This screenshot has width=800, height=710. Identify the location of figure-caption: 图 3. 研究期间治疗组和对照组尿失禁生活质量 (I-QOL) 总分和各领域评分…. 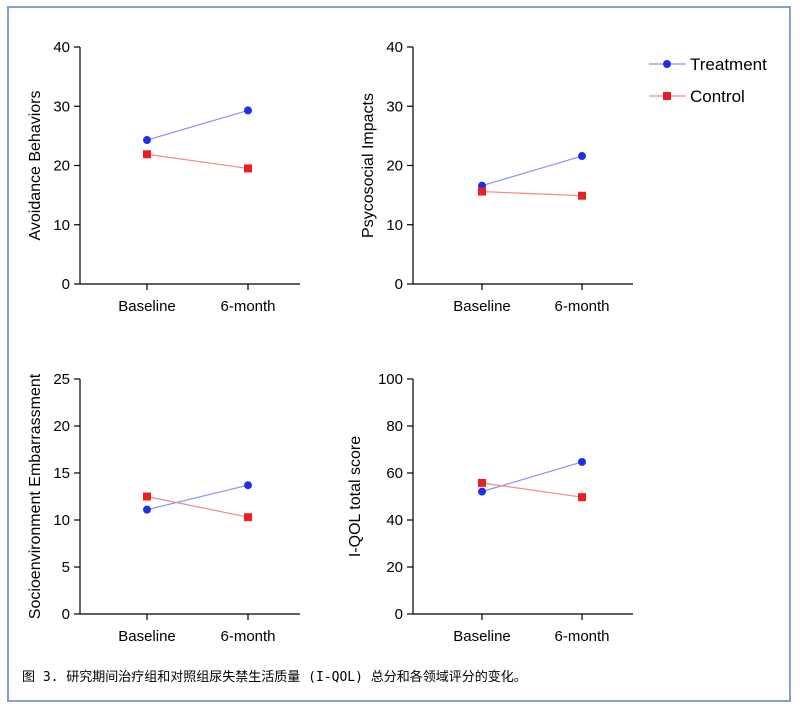
(274, 677).